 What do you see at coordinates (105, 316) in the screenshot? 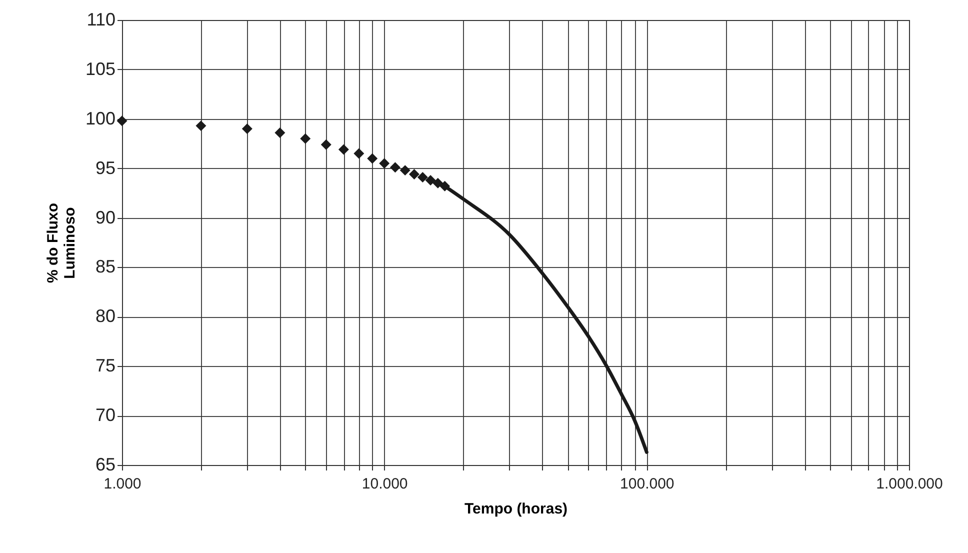
I see `y-tick-label: 80` at bounding box center [105, 316].